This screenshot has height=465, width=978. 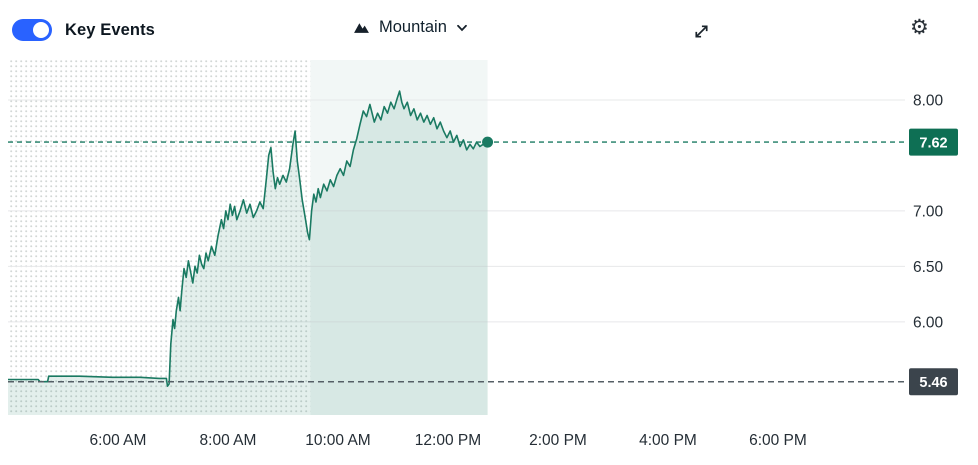 What do you see at coordinates (399, 237) in the screenshot?
I see `session-region` at bounding box center [399, 237].